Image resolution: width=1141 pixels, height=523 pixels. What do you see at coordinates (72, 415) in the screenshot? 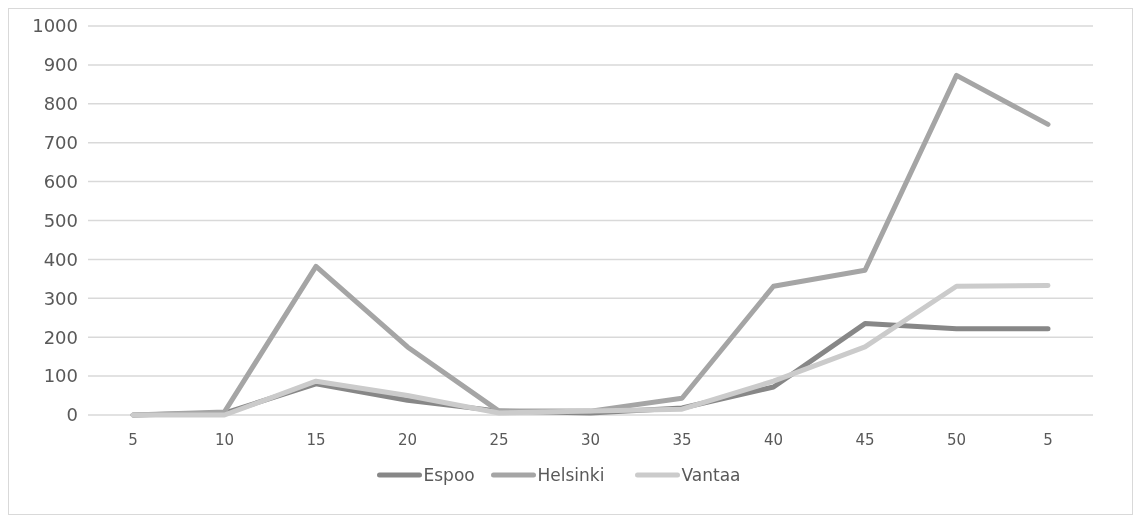
I see `y-tick-label: 0` at bounding box center [72, 415].